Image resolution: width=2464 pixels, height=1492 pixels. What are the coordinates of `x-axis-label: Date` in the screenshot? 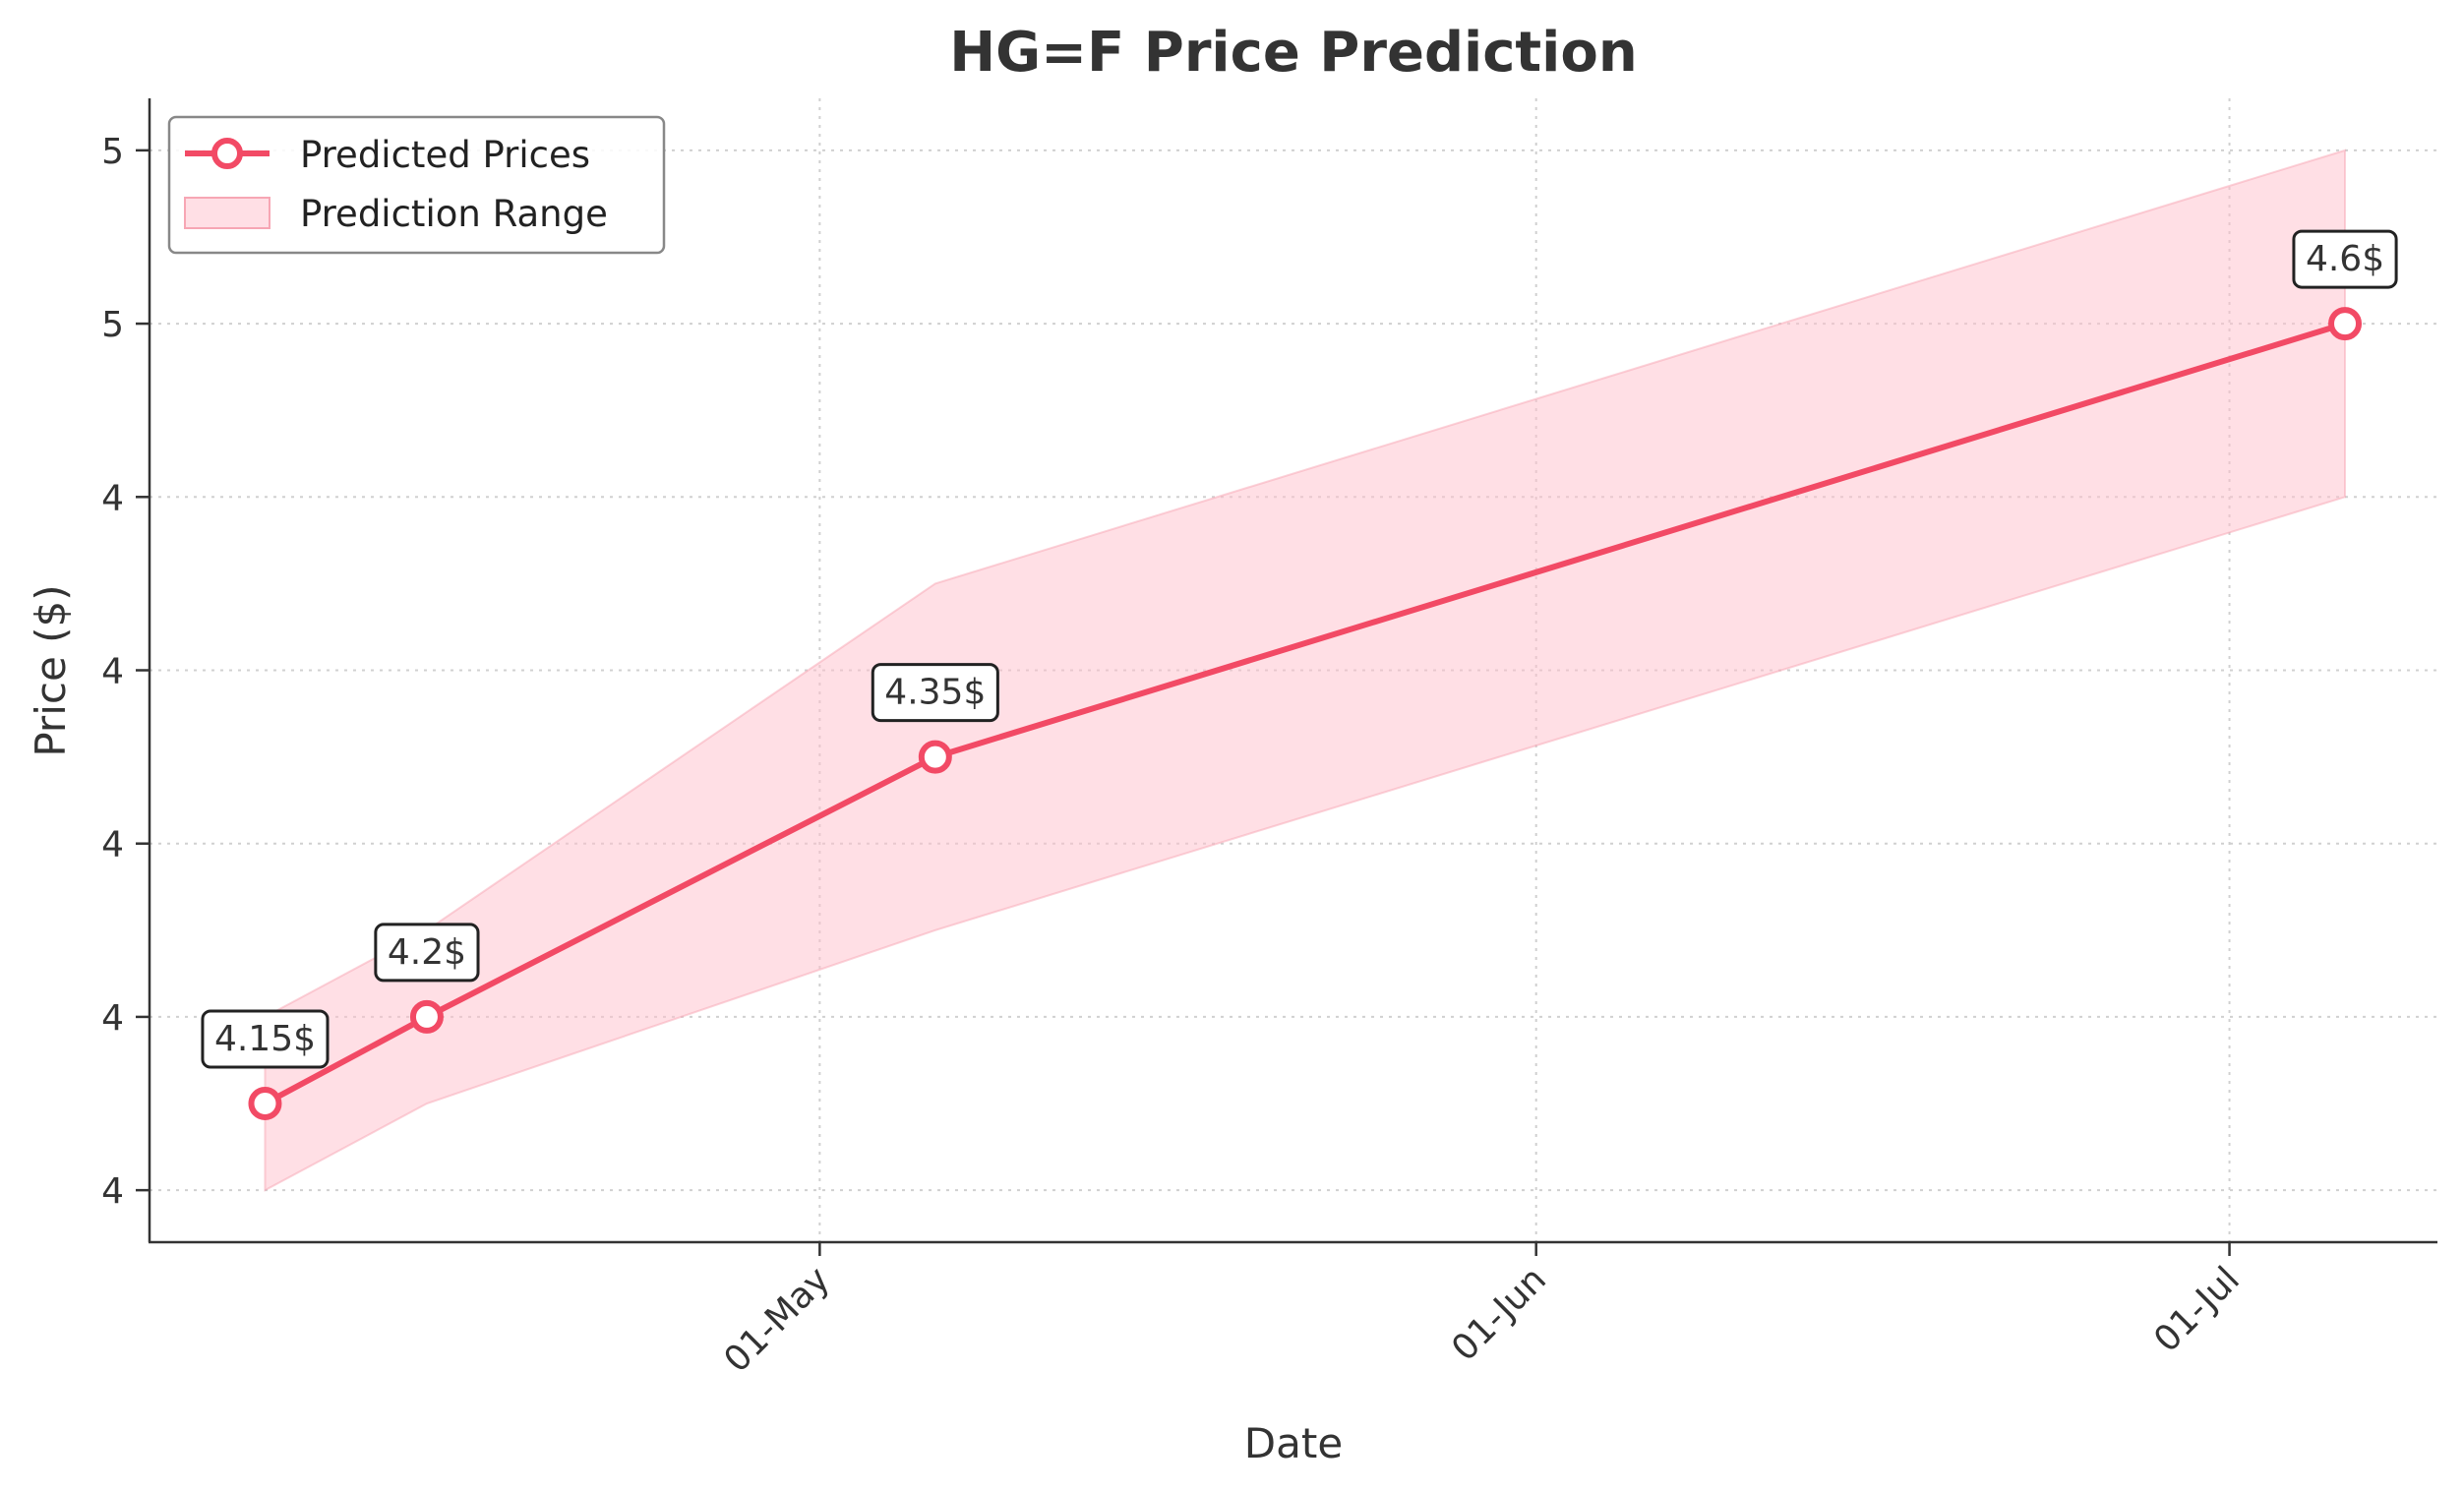 It's located at (1293, 1443).